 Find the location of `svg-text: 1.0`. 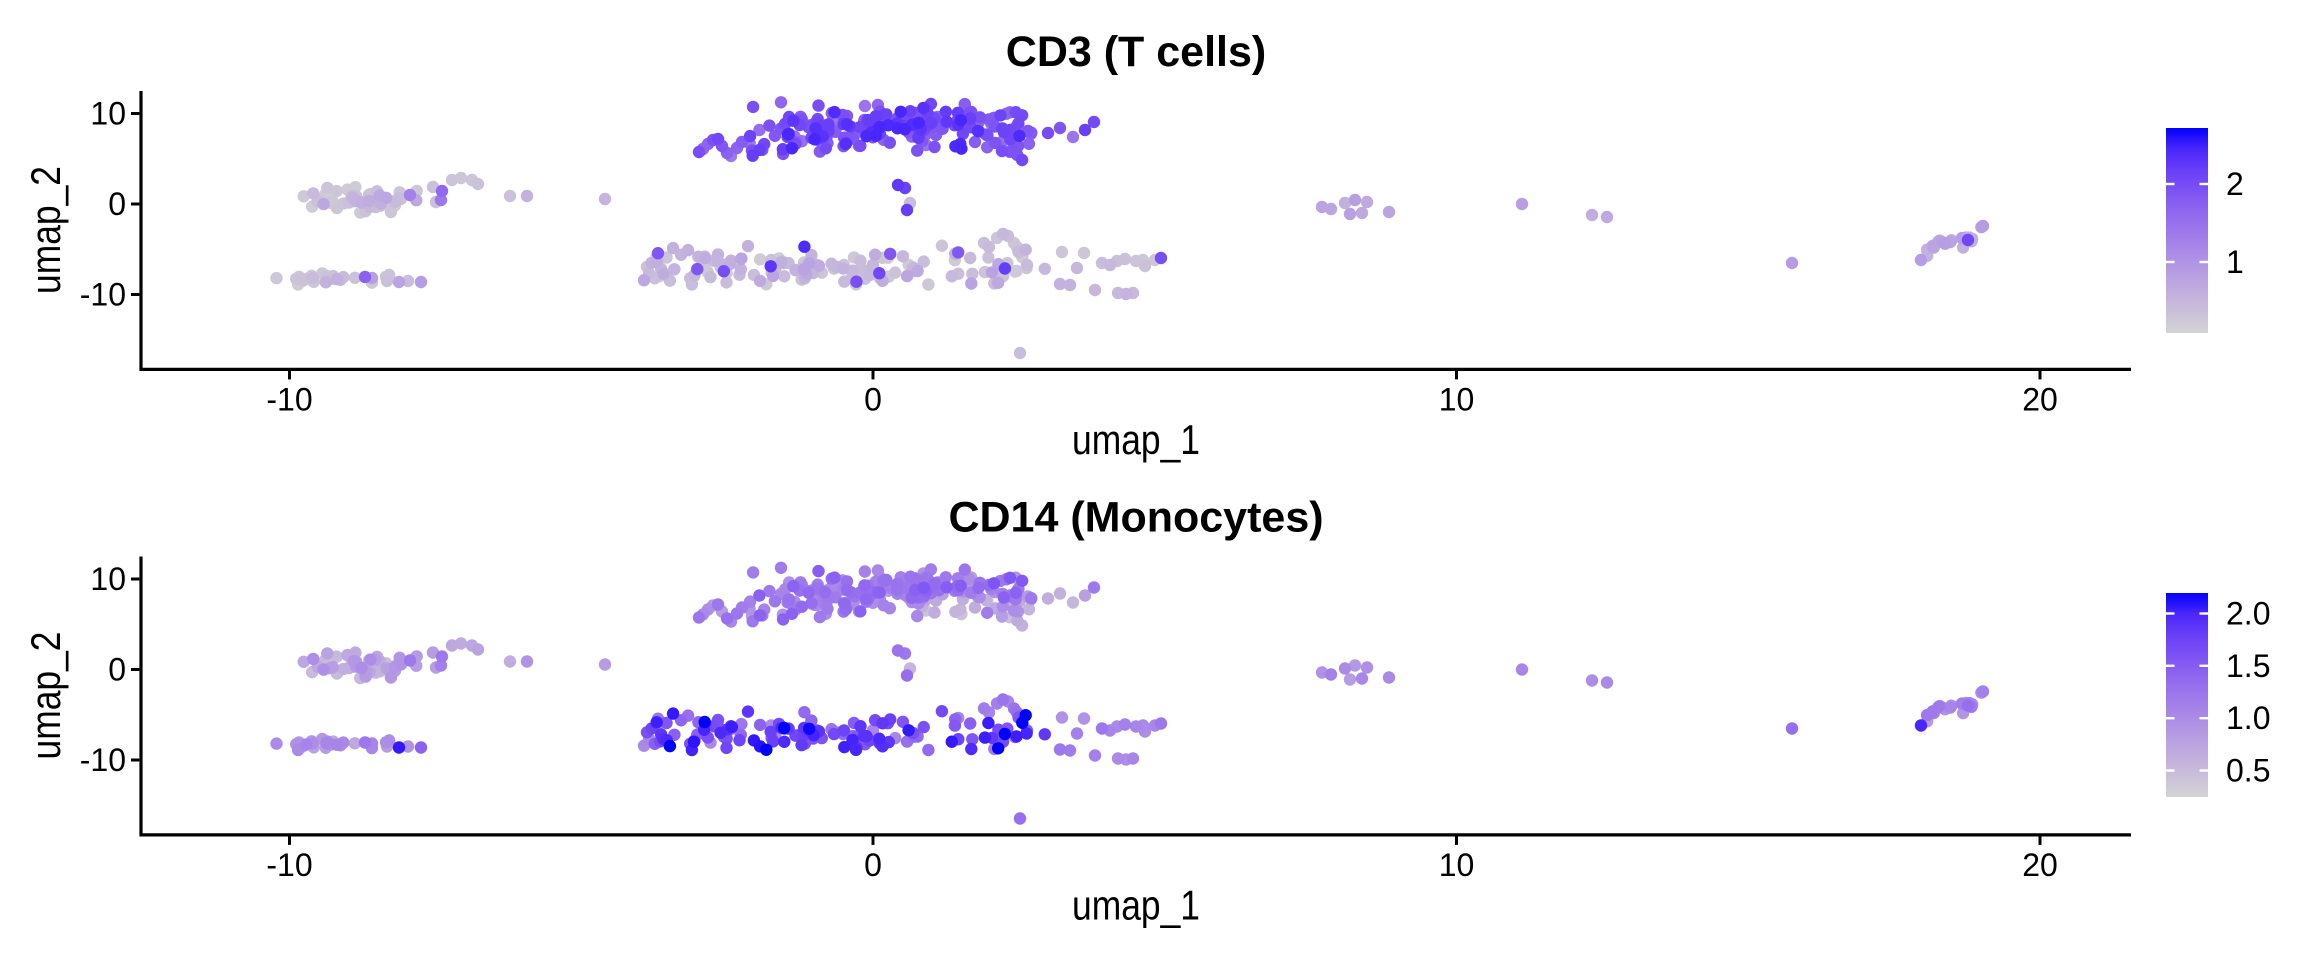

svg-text: 1.0 is located at coordinates (2248, 718).